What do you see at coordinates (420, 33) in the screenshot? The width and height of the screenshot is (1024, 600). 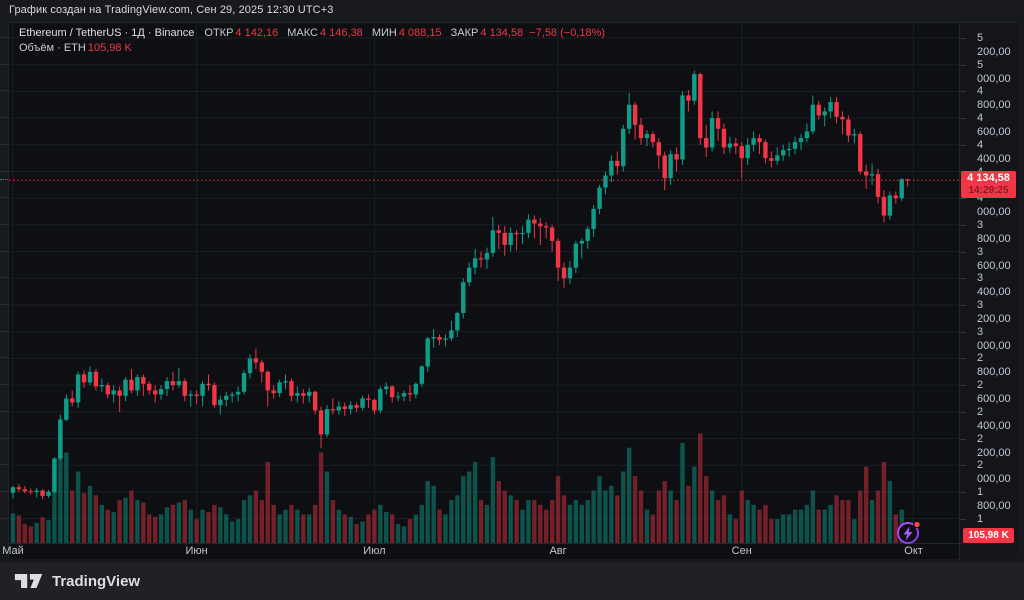 I see `low-value: 4 088,15` at bounding box center [420, 33].